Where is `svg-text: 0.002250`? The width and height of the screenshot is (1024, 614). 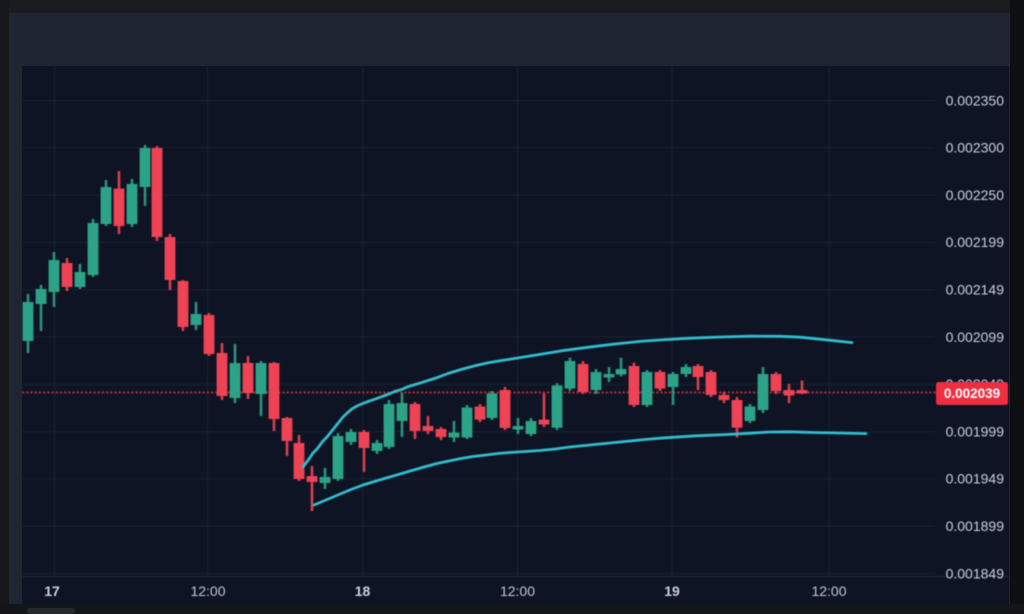 svg-text: 0.002250 is located at coordinates (975, 195).